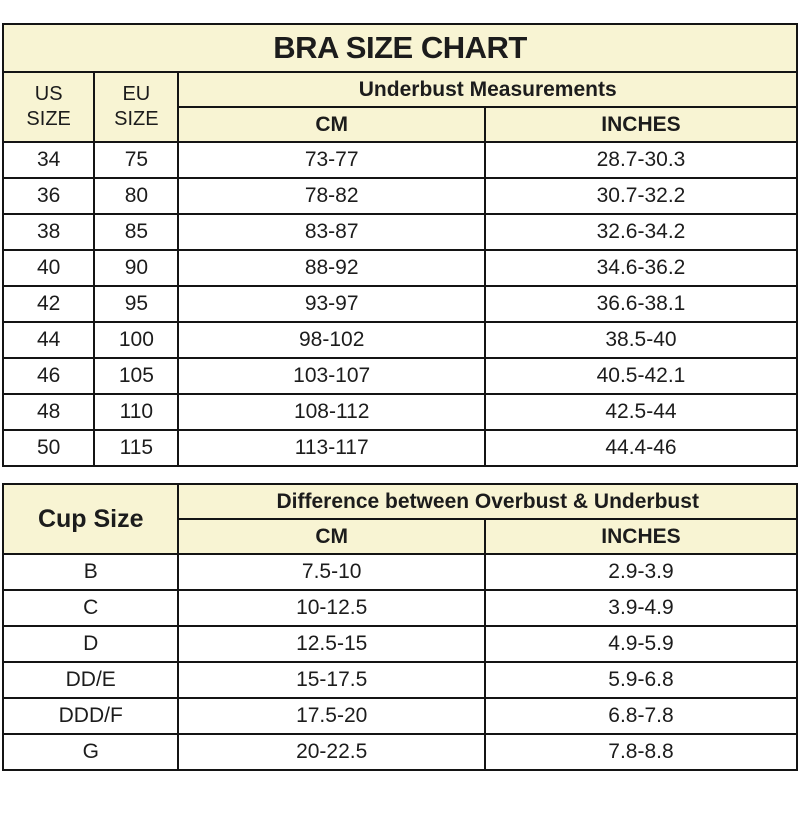 This screenshot has height=823, width=800. Describe the element at coordinates (48, 160) in the screenshot. I see `table-cell: 34` at that location.